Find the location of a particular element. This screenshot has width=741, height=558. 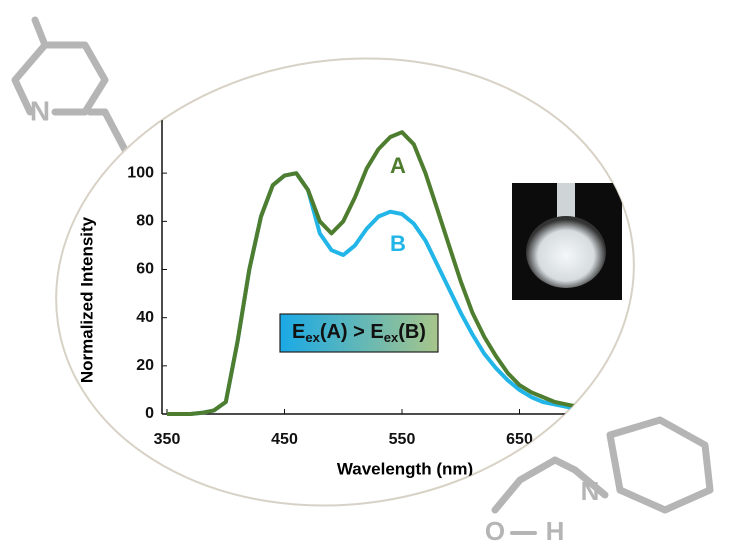

annotation-text: (A) > E is located at coordinates (352, 332).